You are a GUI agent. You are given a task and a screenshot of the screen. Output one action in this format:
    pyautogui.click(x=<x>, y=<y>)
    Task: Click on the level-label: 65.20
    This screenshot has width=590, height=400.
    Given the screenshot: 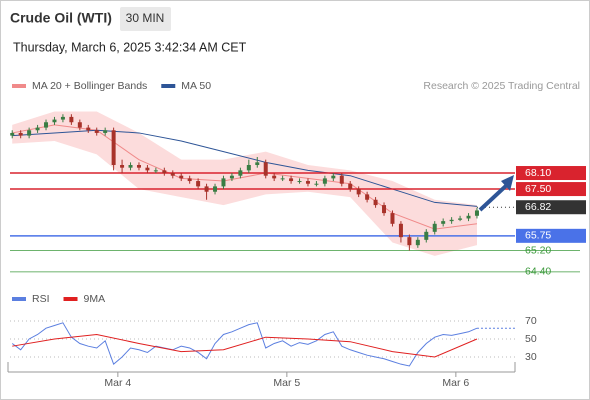 What is the action you would take?
    pyautogui.click(x=538, y=250)
    